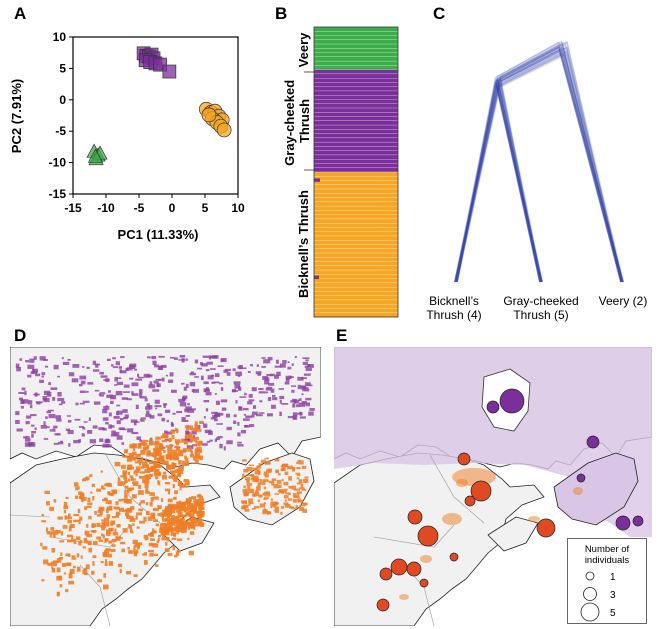 The width and height of the screenshot is (661, 629). I want to click on pca-x-axis-label: PC1 (11.33%), so click(158, 234).